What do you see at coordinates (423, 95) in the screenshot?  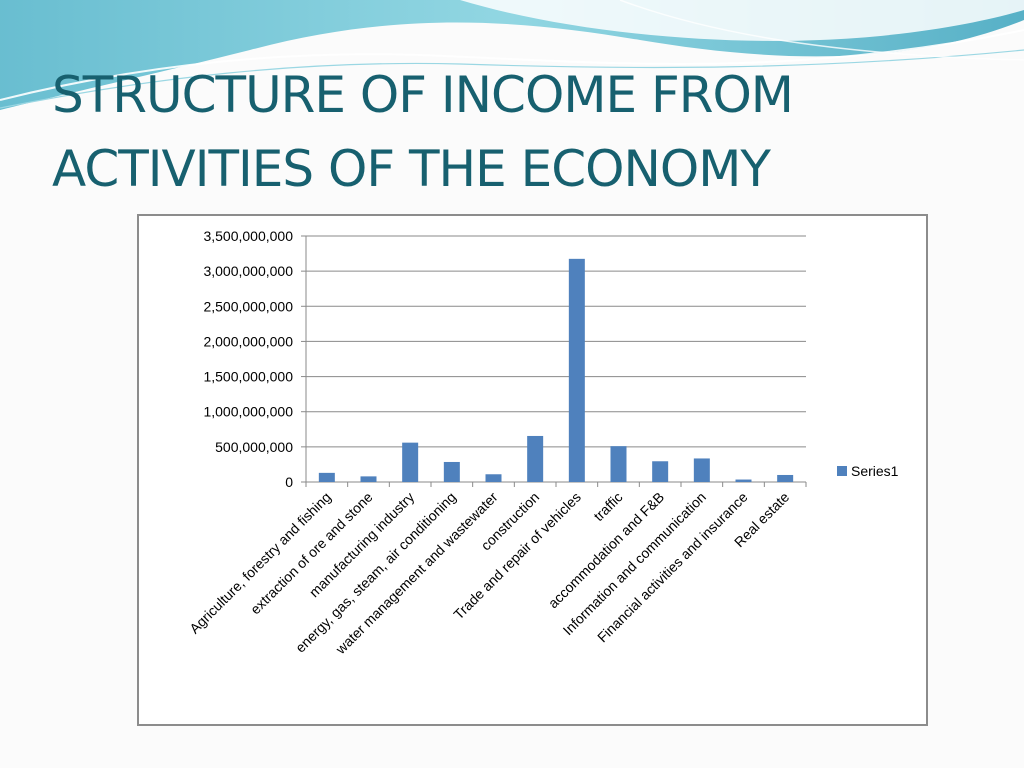 I see `slide-title-line-1: STRUCTURE OF INCOME FROM` at bounding box center [423, 95].